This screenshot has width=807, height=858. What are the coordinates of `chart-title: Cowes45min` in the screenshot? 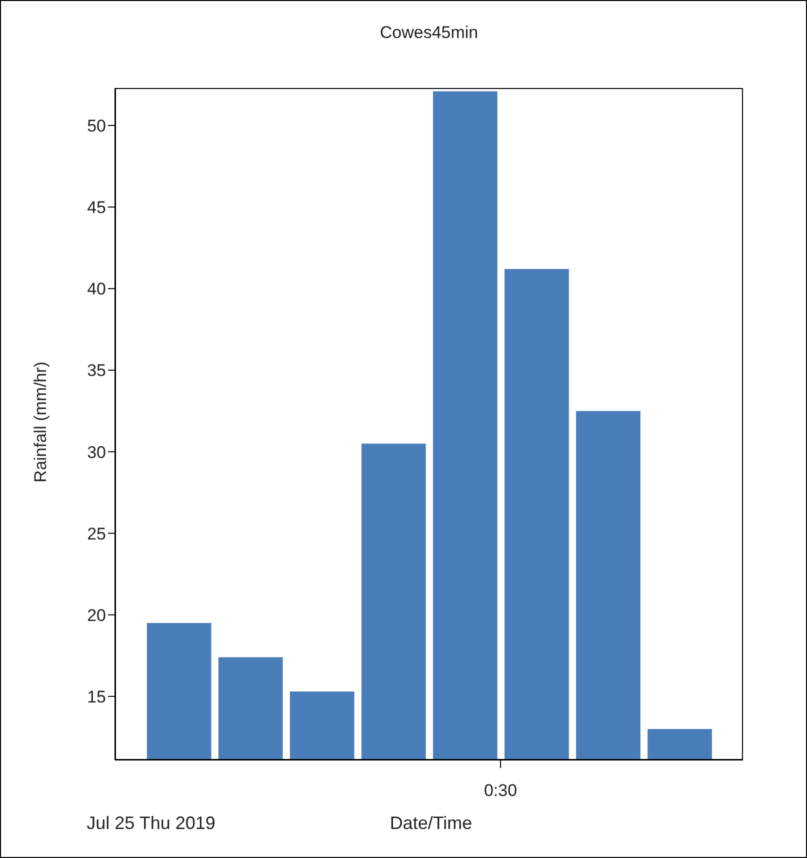 It's located at (429, 33).